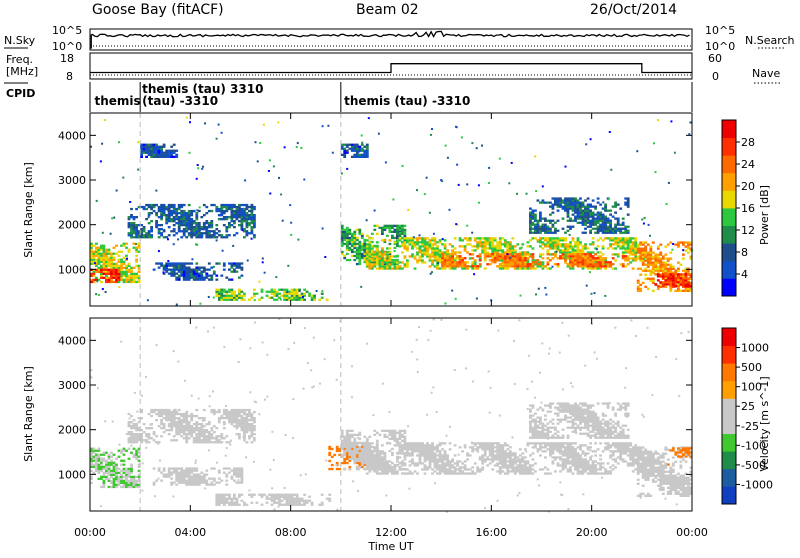 This screenshot has width=800, height=558. I want to click on velocity-cbar-label-0: 1000, so click(755, 348).